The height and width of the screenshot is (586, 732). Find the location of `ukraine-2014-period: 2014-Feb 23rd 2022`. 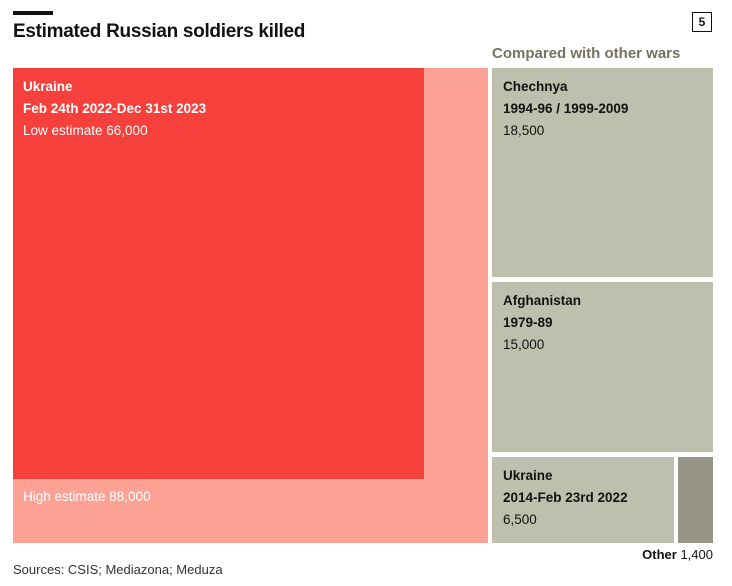

ukraine-2014-period: 2014-Feb 23rd 2022 is located at coordinates (565, 497).